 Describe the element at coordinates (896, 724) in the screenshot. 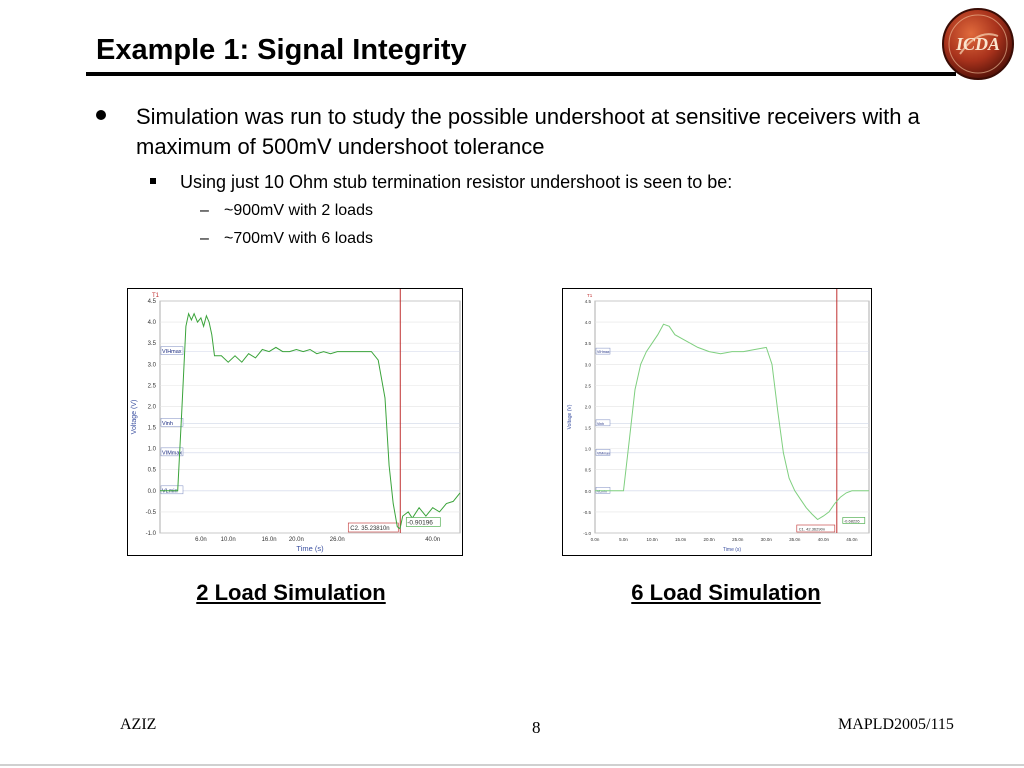

I see `footer-reference: MAPLD2005/115` at that location.